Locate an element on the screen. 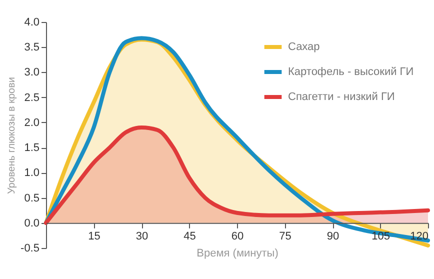 The height and width of the screenshot is (279, 434). x-tick-label: 30 is located at coordinates (142, 236).